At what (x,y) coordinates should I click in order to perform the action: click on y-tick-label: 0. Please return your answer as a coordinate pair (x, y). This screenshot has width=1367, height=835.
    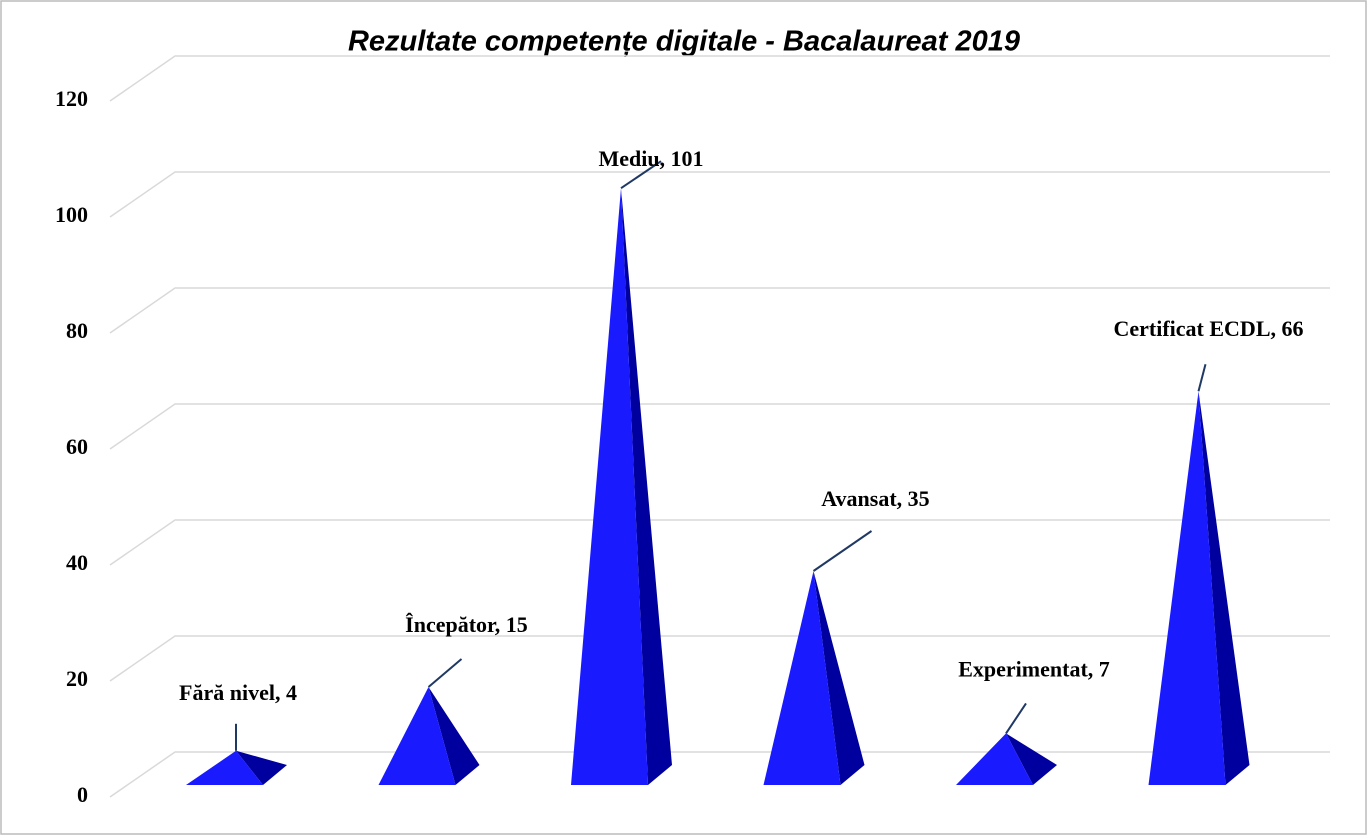
    Looking at the image, I should click on (82, 794).